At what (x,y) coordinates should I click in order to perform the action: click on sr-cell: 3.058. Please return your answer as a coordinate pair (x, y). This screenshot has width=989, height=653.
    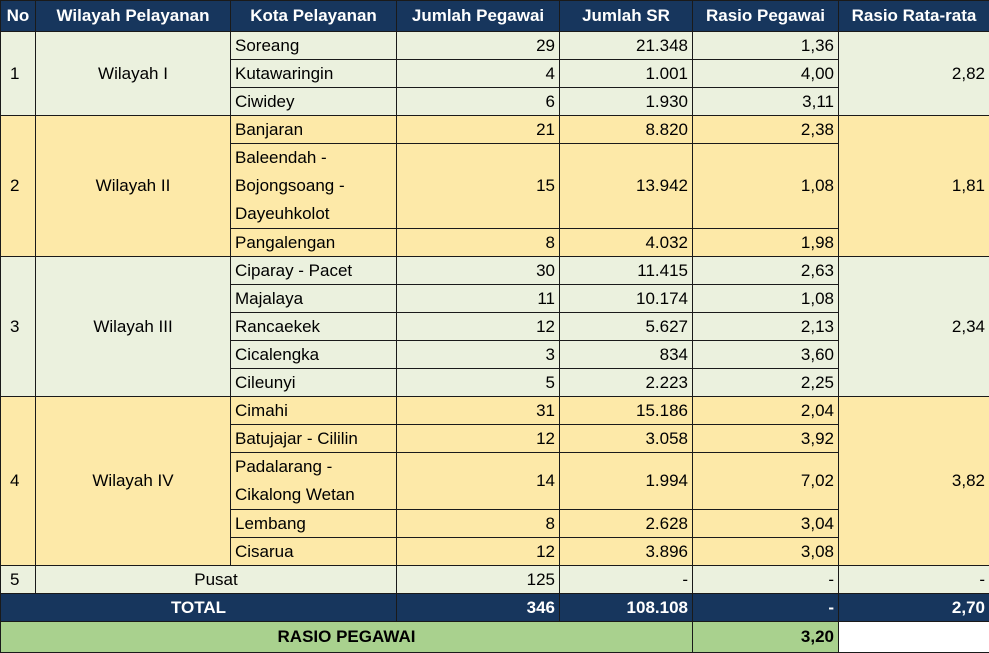
    Looking at the image, I should click on (626, 439).